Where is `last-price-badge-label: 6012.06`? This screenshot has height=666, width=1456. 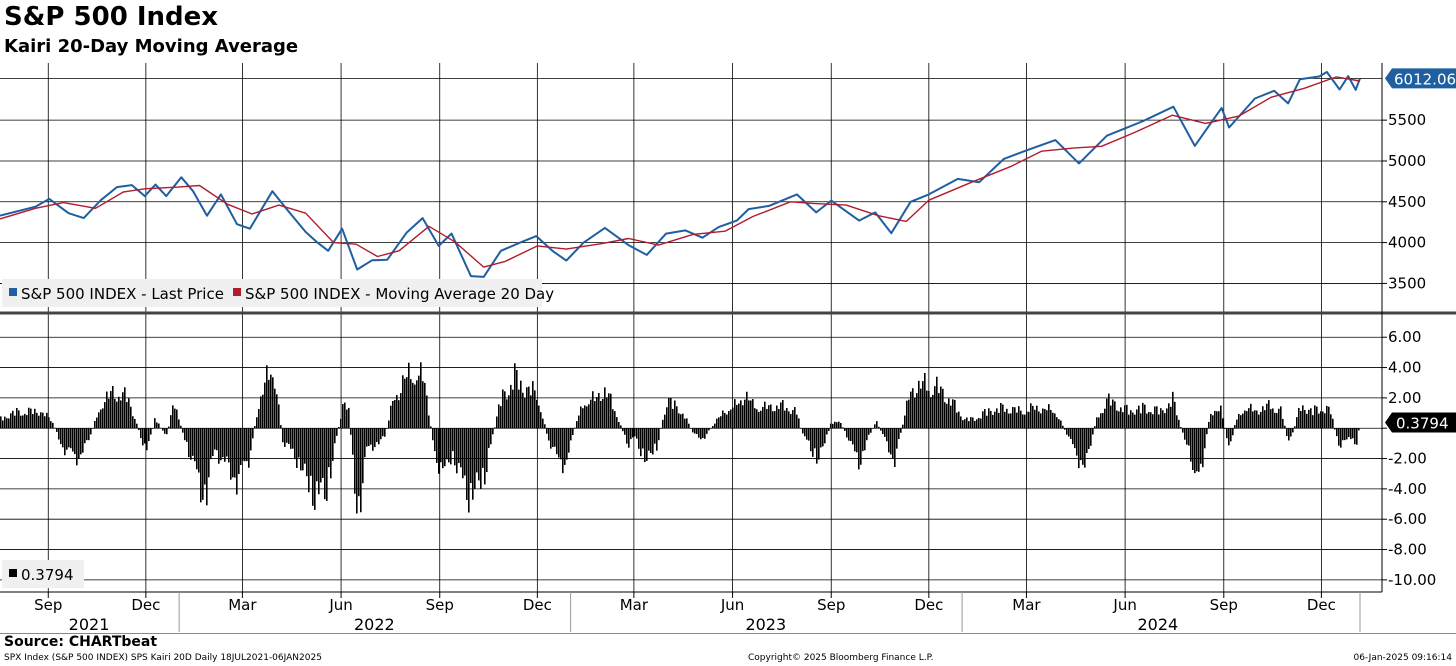 last-price-badge-label: 6012.06 is located at coordinates (1425, 79).